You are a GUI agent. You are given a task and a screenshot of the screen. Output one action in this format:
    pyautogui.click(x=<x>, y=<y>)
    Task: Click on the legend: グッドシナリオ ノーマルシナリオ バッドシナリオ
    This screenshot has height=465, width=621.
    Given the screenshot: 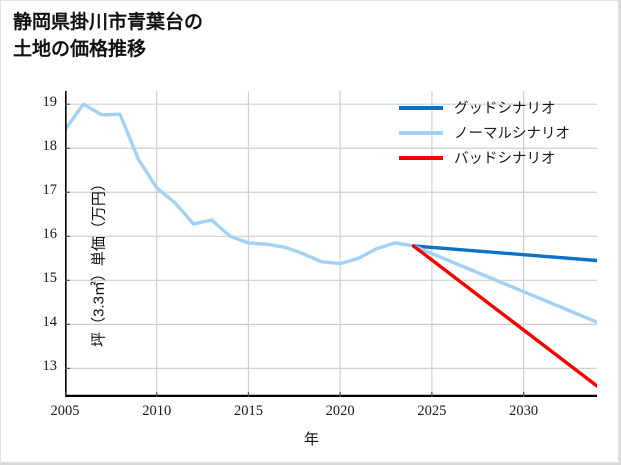 What is the action you would take?
    pyautogui.click(x=504, y=132)
    